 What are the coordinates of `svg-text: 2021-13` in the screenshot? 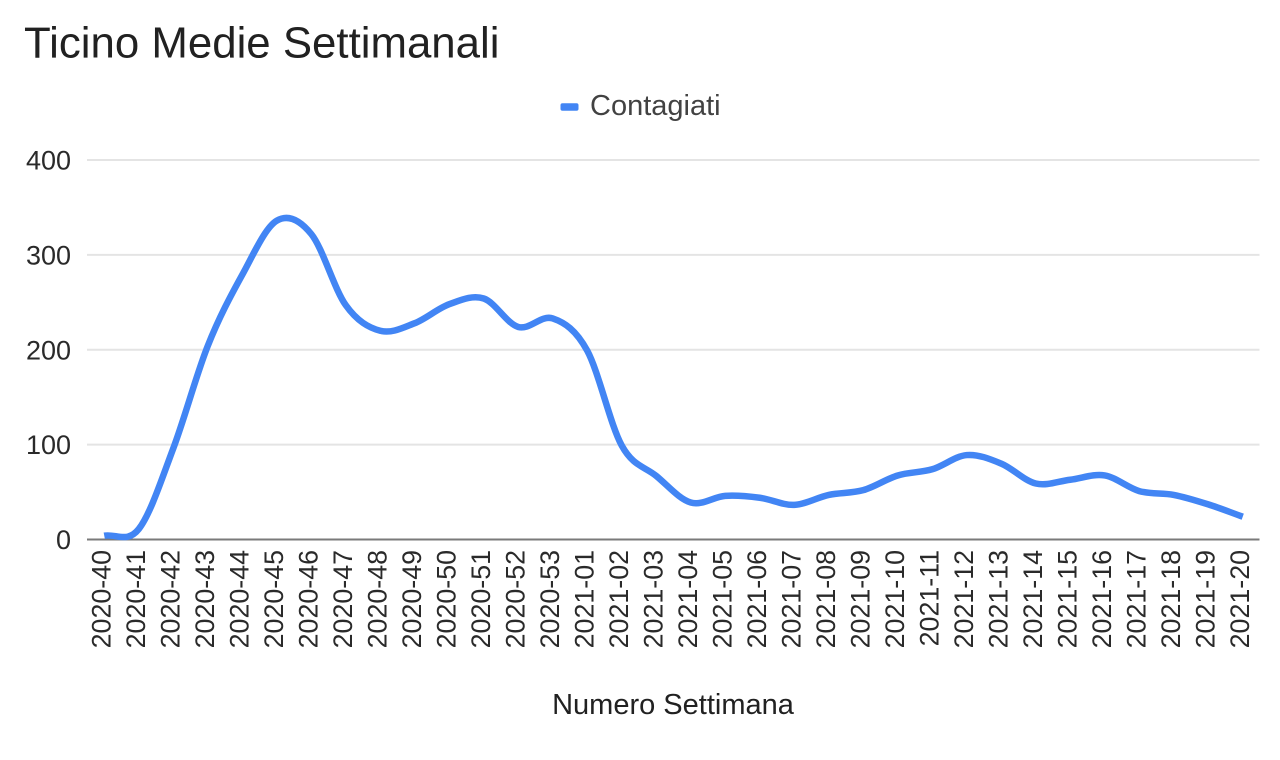 It's located at (998, 599).